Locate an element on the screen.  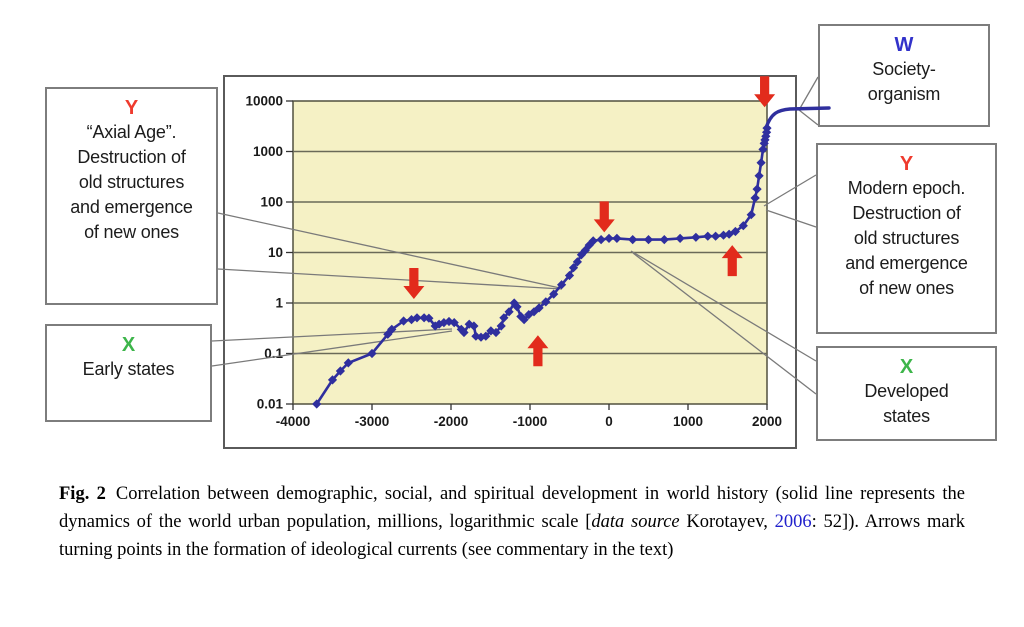
x-tick-label: 2000 is located at coordinates (767, 421).